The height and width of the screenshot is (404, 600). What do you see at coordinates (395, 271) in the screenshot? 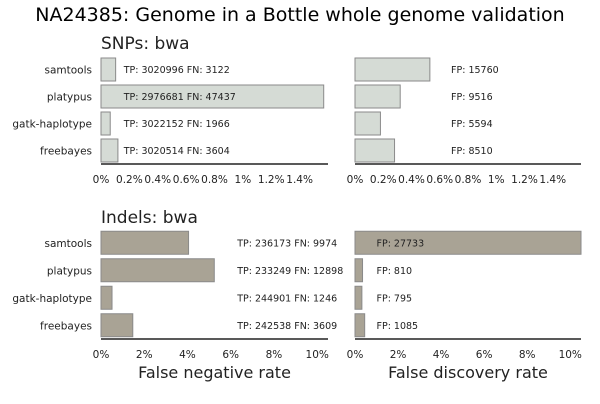
I see `bar-annotation: FP: 810` at bounding box center [395, 271].